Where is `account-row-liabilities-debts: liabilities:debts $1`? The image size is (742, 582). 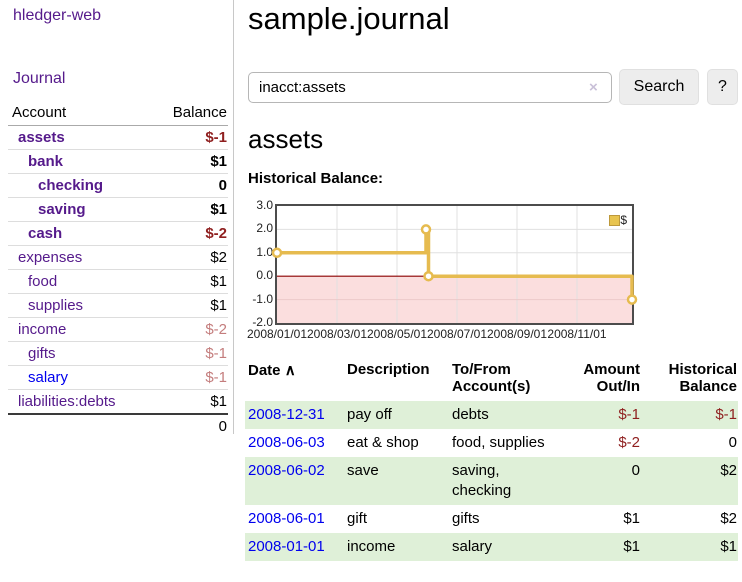
account-row-liabilities-debts: liabilities:debts $1 is located at coordinates (118, 401).